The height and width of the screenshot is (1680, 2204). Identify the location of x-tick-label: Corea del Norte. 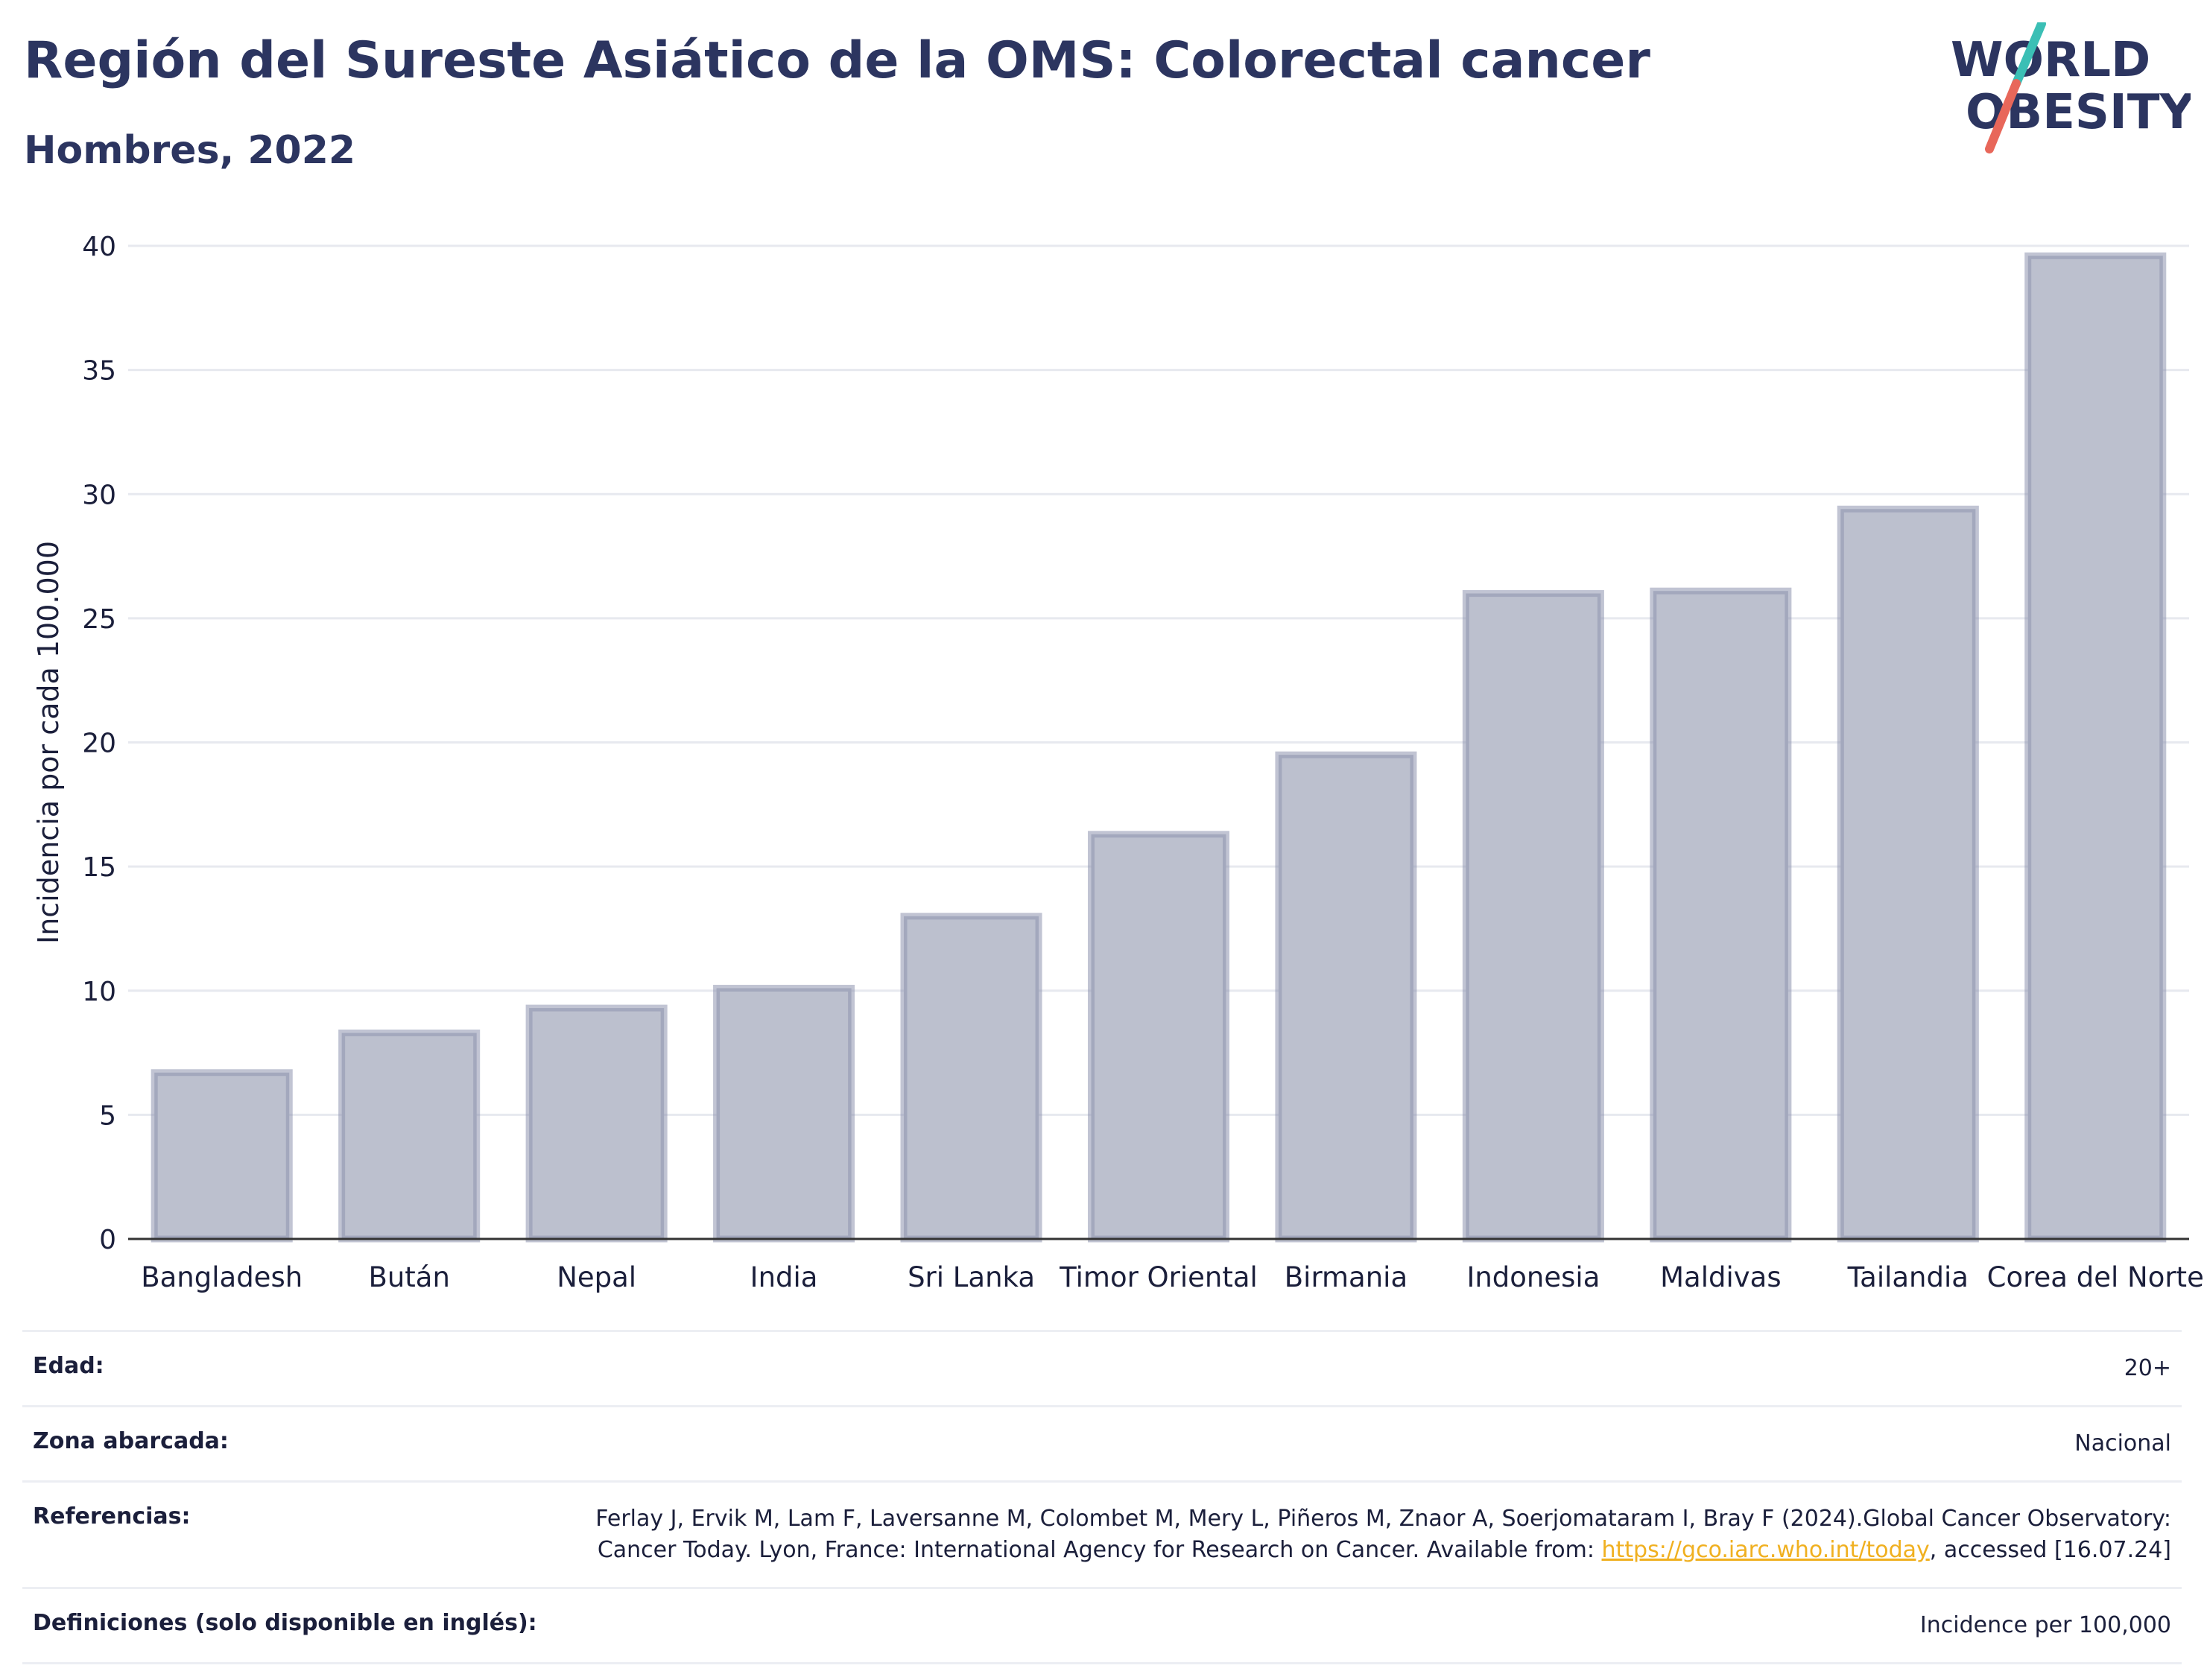
(2095, 1277).